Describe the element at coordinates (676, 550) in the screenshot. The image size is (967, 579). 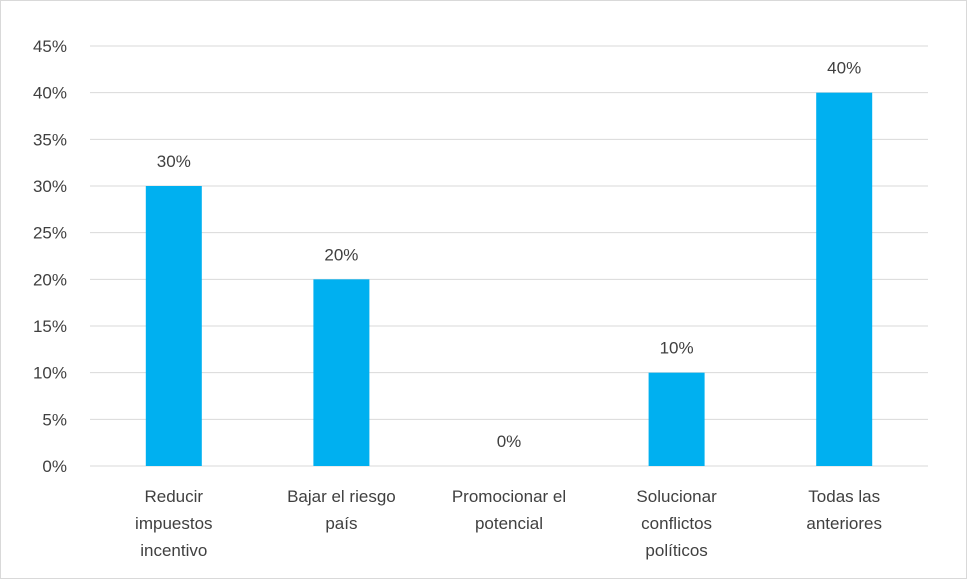
I see `category-label-line: políticos` at that location.